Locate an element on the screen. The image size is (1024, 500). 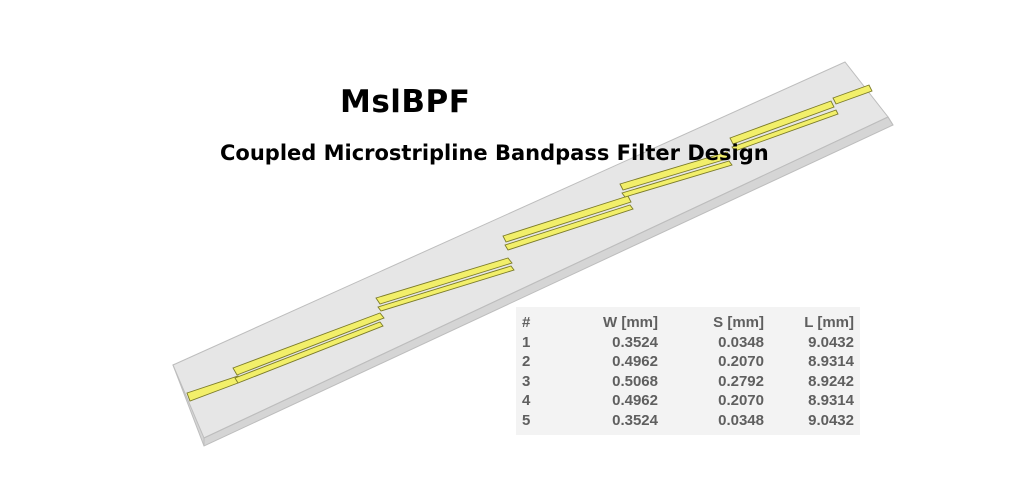
column-header-index: # is located at coordinates (526, 322).